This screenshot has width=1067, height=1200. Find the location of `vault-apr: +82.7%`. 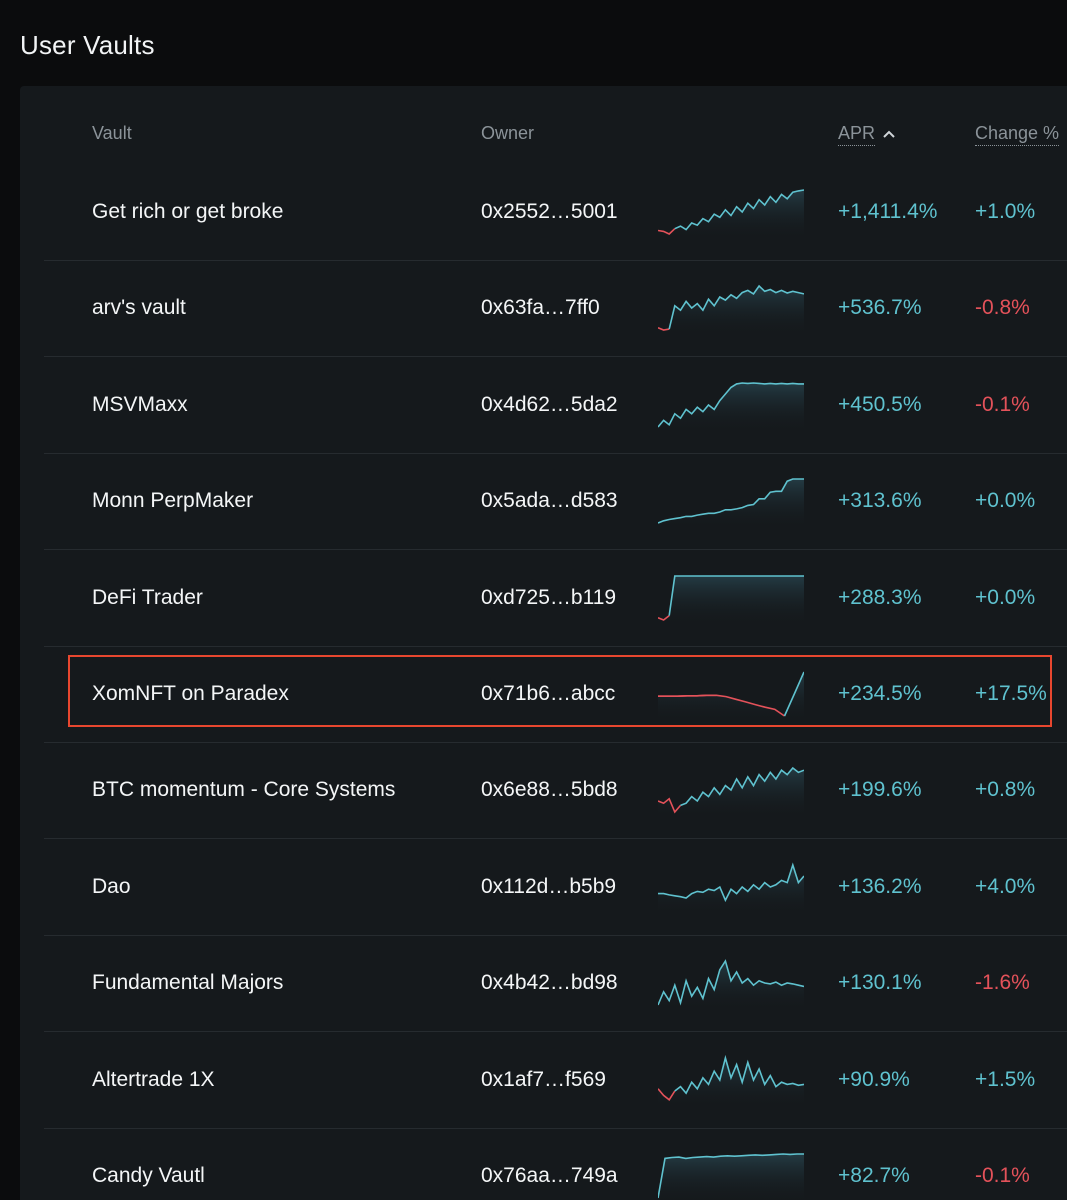

vault-apr: +82.7% is located at coordinates (874, 1175).